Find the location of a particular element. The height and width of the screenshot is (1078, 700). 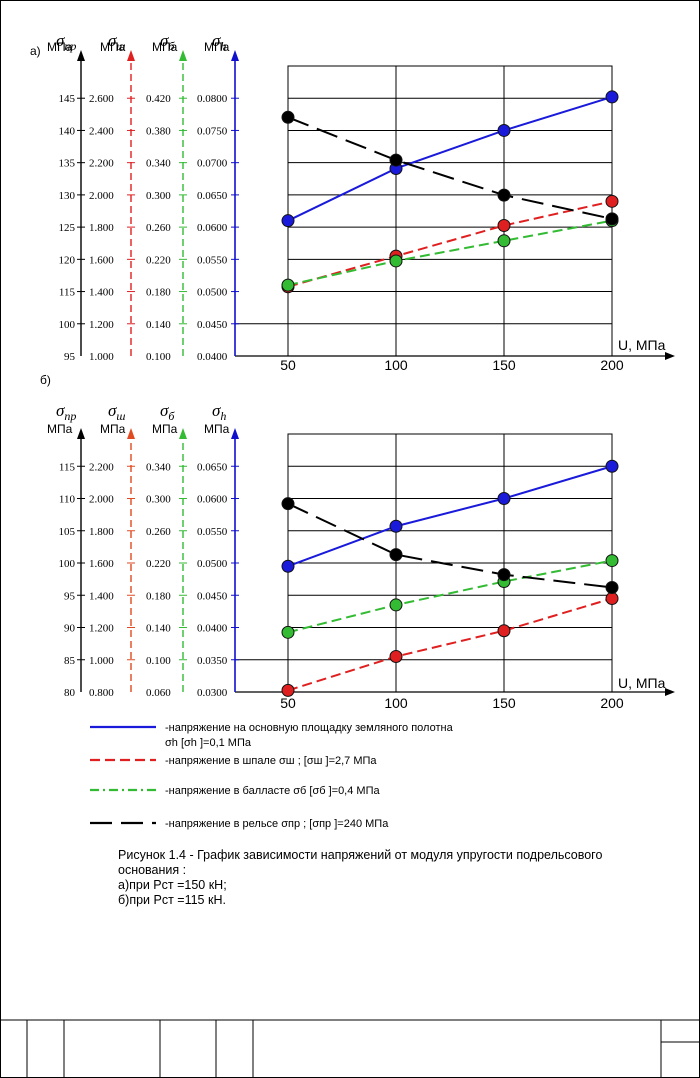

x-tick-label: 50 is located at coordinates (288, 365).